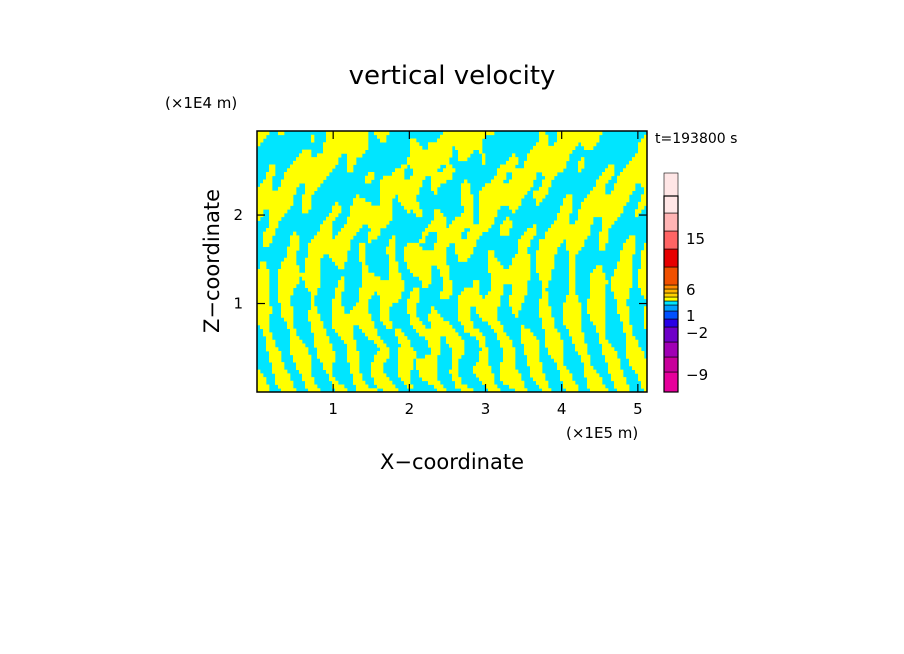 The width and height of the screenshot is (904, 654). What do you see at coordinates (440, 259) in the screenshot?
I see `y-axis: 12` at bounding box center [440, 259].